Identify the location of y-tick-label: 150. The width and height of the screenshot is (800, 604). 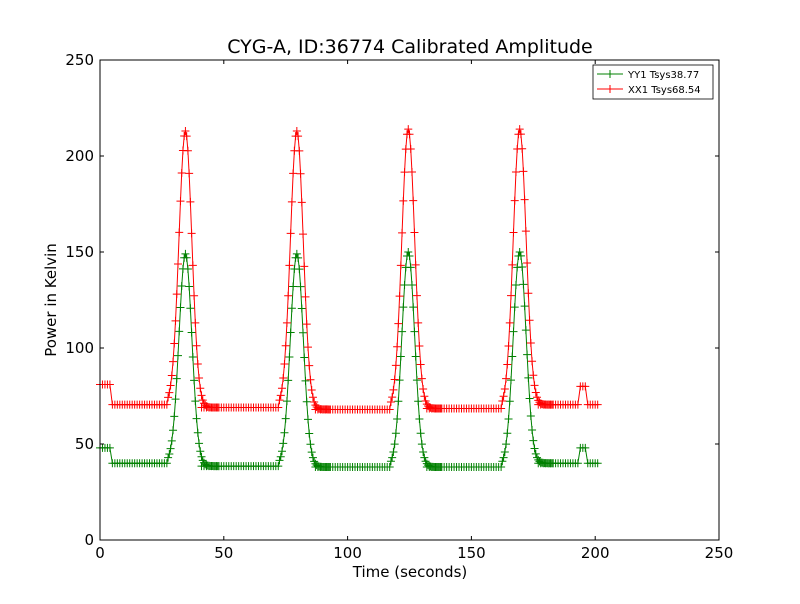
(79, 252).